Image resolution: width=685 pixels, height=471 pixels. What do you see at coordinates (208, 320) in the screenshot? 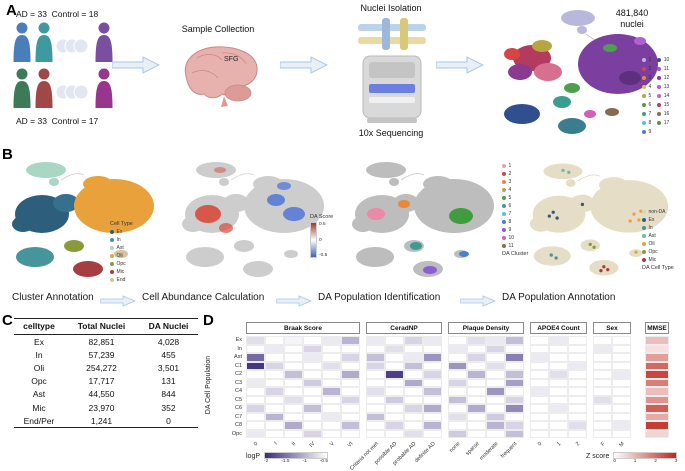
I see `panel-d-label: D` at bounding box center [208, 320].